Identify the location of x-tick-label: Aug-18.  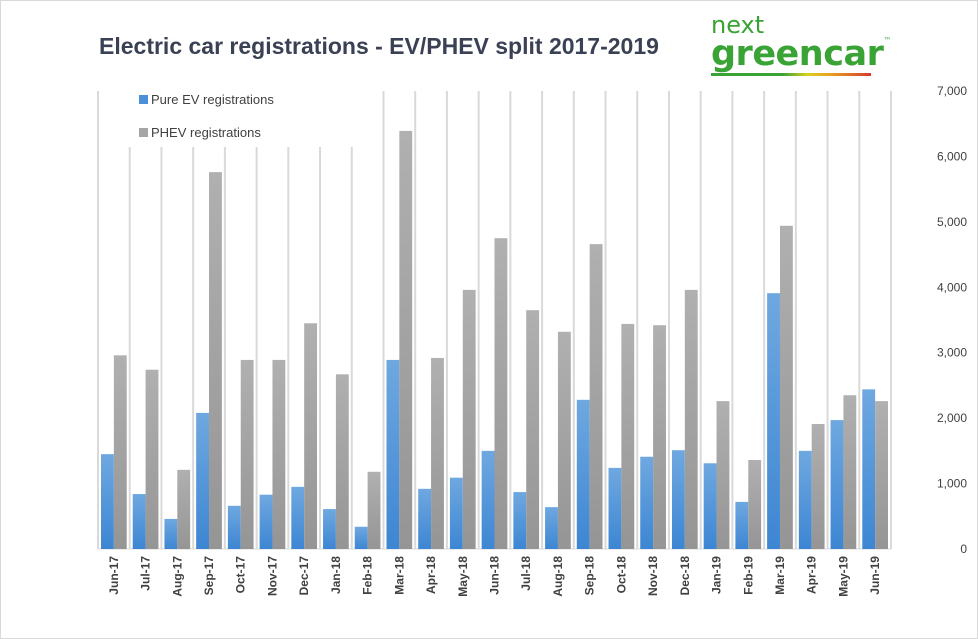
(558, 576).